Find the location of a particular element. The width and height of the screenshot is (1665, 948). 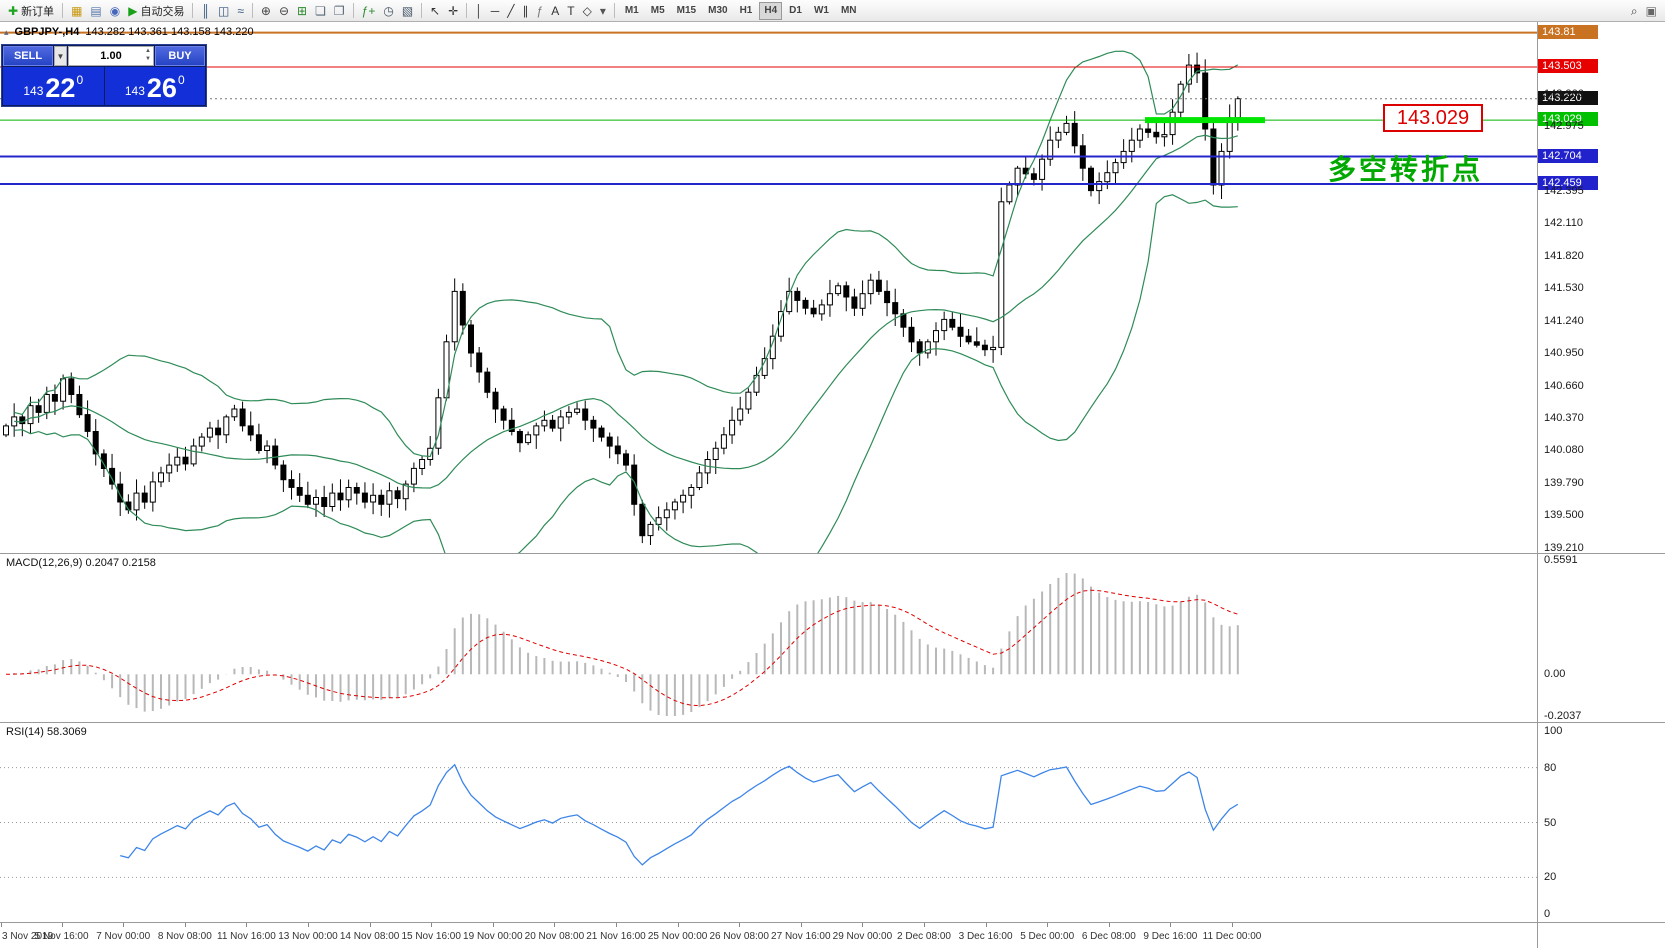

label-button: T is located at coordinates (570, 11).